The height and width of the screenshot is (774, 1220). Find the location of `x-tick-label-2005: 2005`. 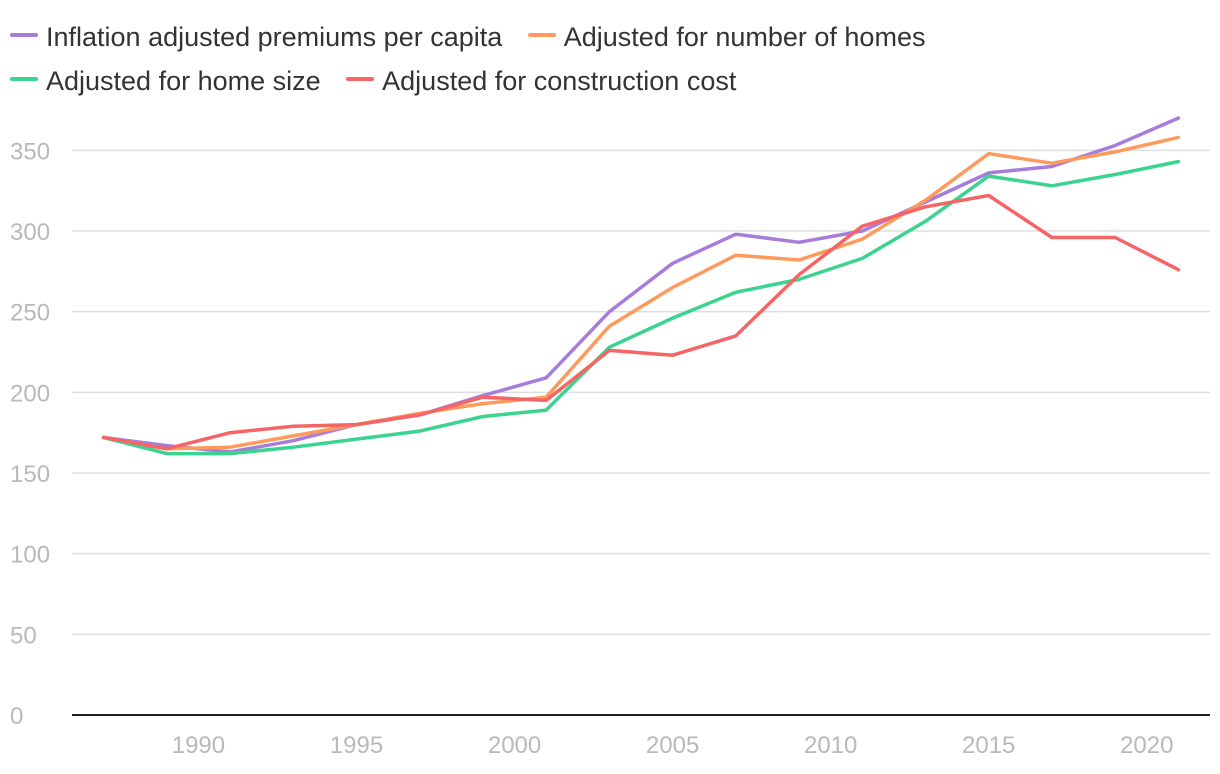

x-tick-label-2005: 2005 is located at coordinates (672, 745).